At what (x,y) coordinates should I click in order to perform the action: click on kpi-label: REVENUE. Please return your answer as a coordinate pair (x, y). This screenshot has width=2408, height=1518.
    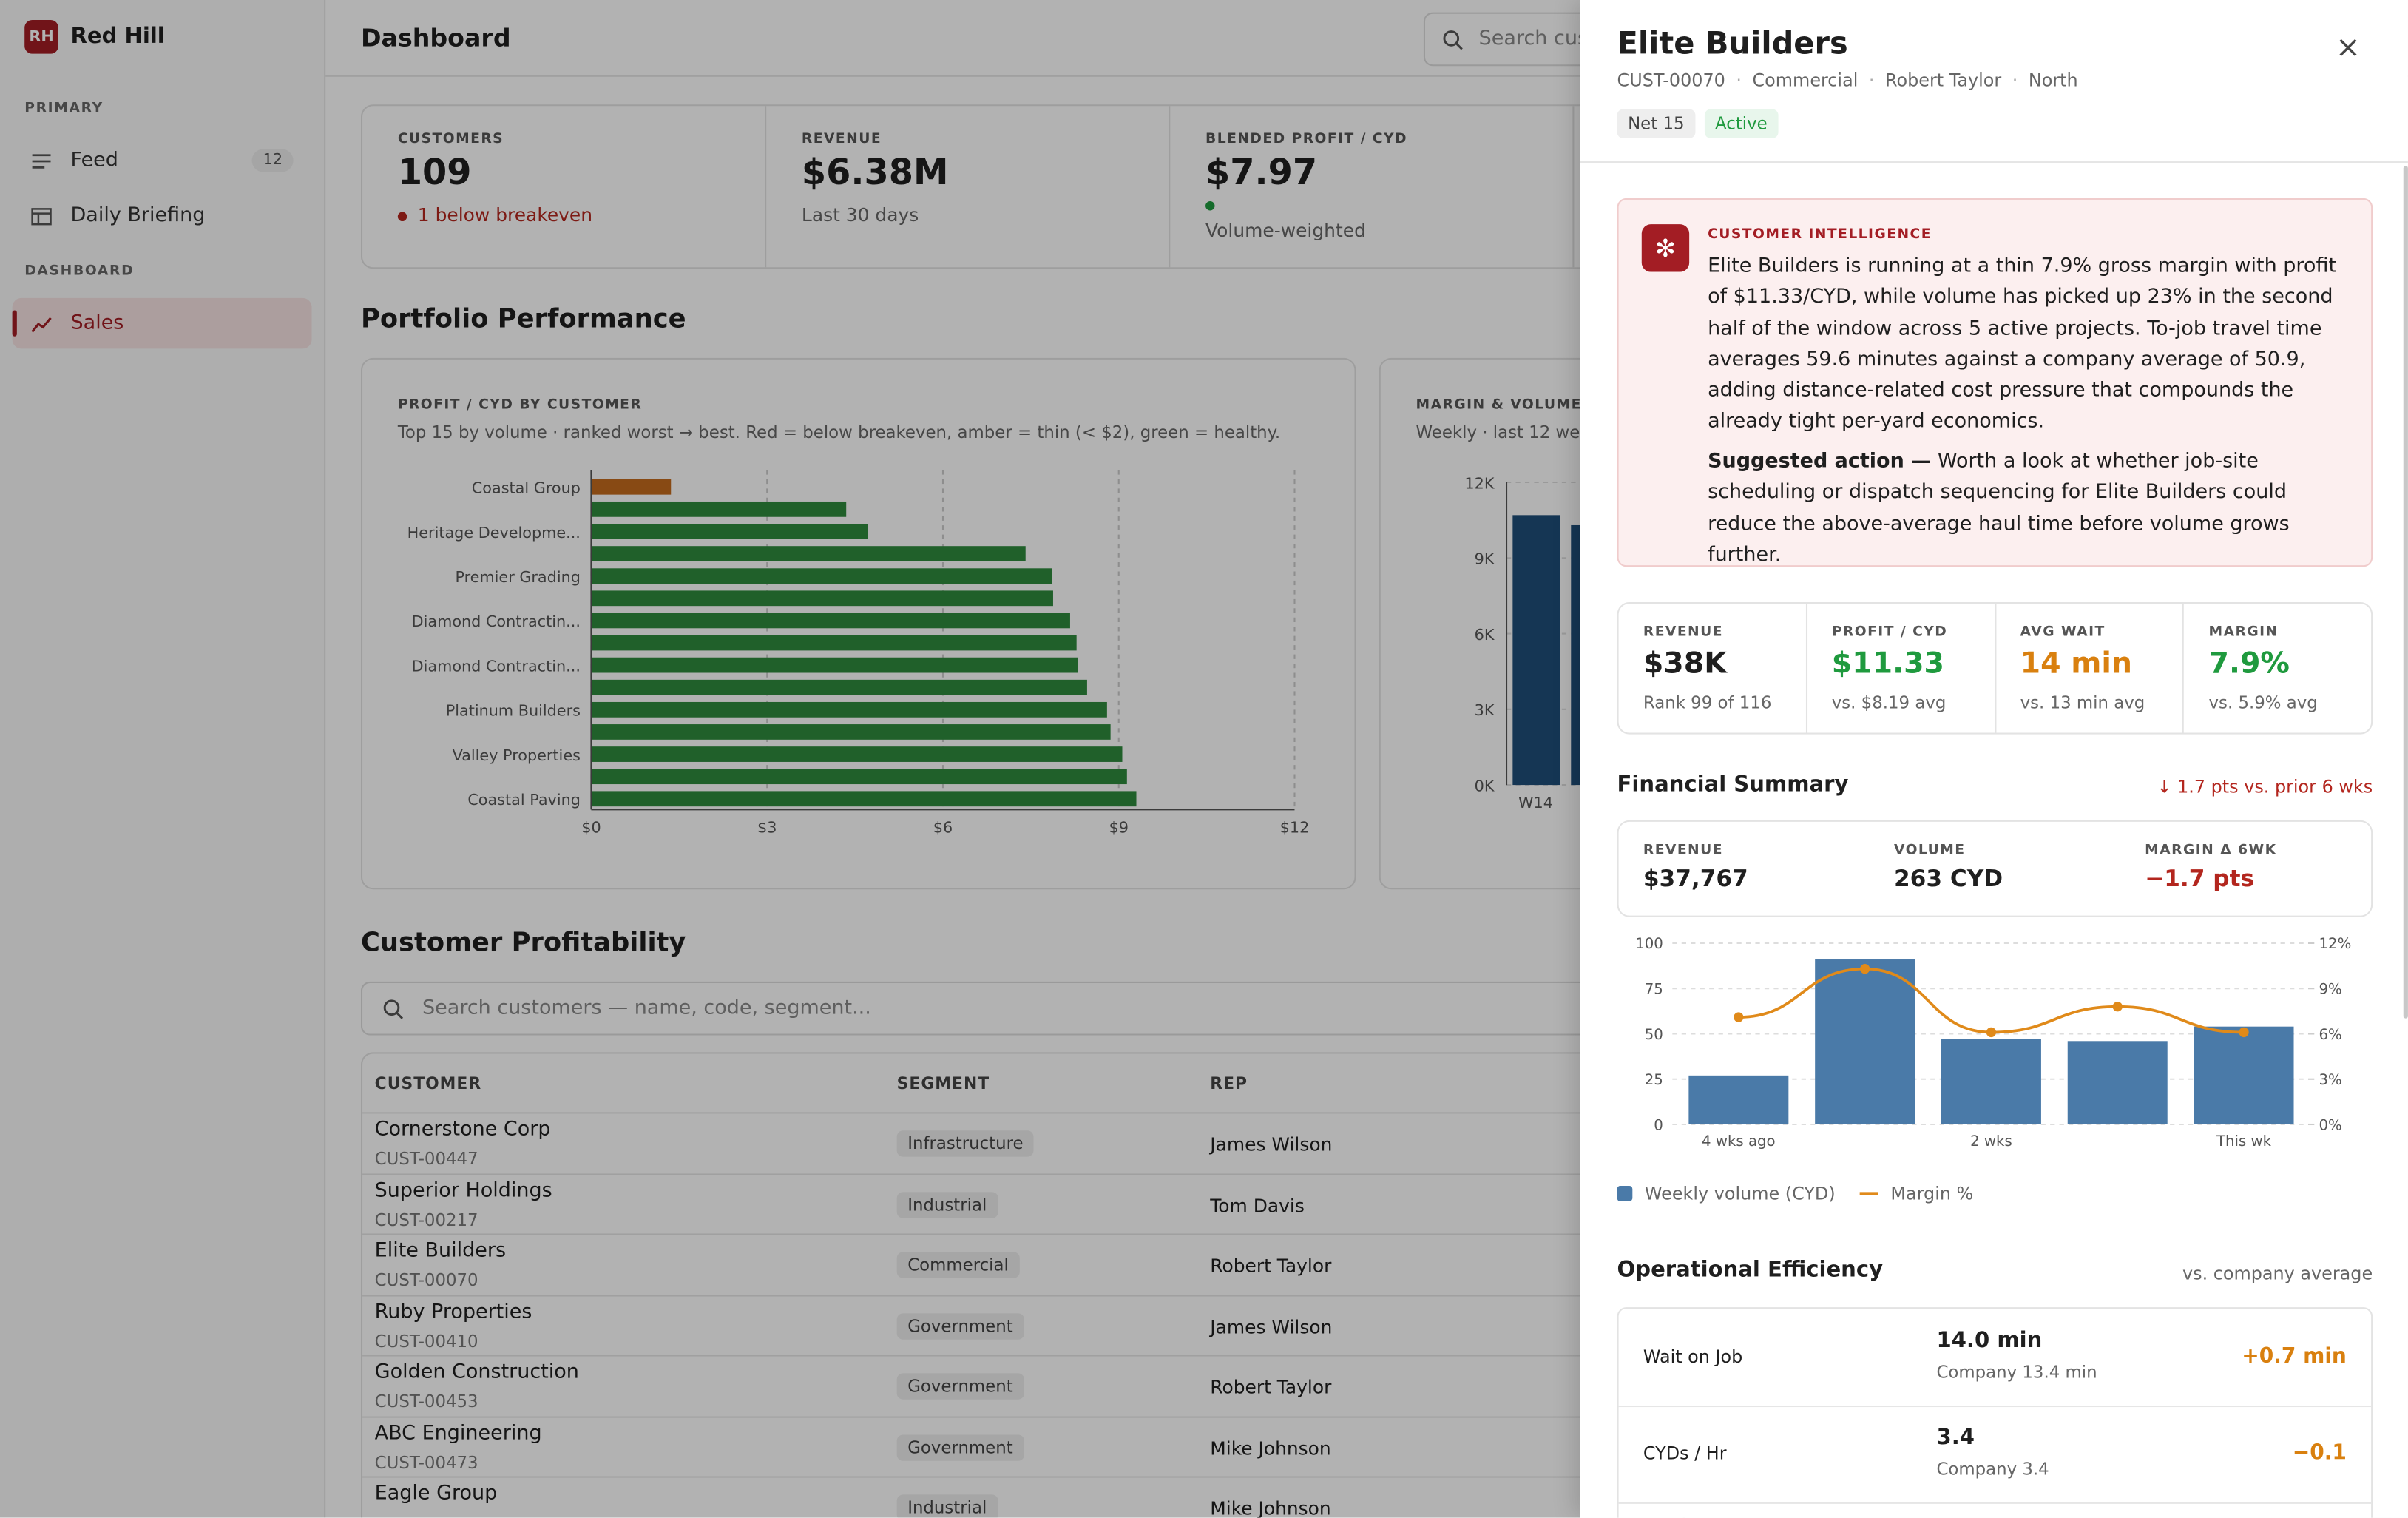
    Looking at the image, I should click on (842, 140).